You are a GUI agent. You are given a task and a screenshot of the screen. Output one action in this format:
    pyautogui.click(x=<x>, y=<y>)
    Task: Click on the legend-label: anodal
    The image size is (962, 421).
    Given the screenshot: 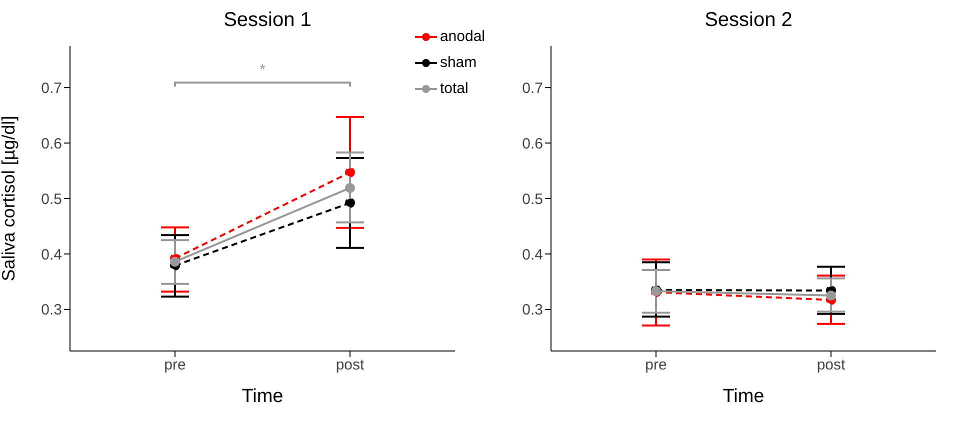 What is the action you would take?
    pyautogui.click(x=462, y=37)
    